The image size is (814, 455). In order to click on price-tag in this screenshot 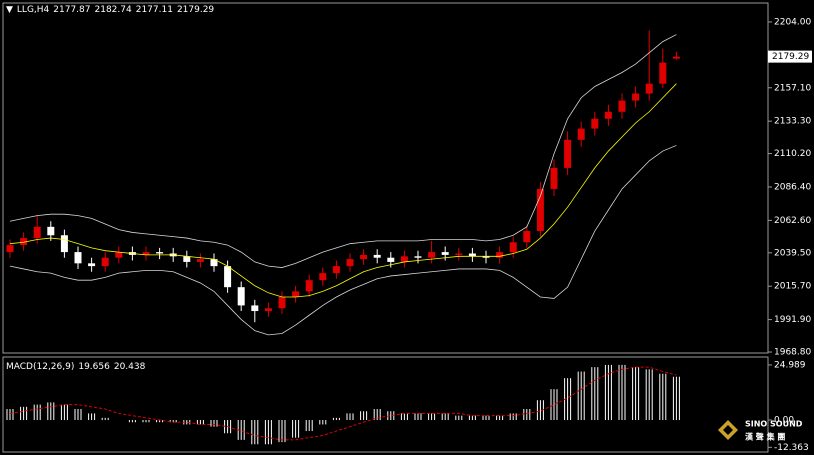, I will do `click(790, 56)`.